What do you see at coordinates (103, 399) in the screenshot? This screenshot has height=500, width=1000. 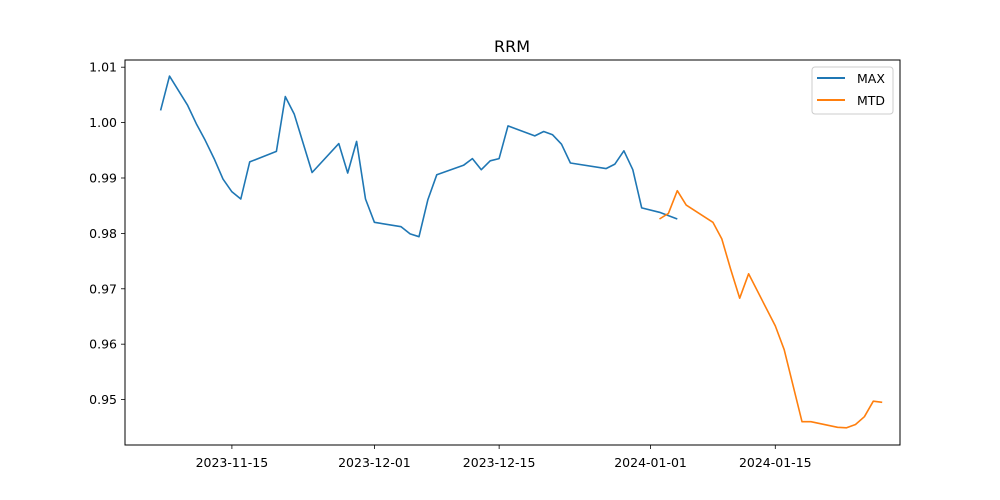 I see `y-tick-label: 0.95` at bounding box center [103, 399].